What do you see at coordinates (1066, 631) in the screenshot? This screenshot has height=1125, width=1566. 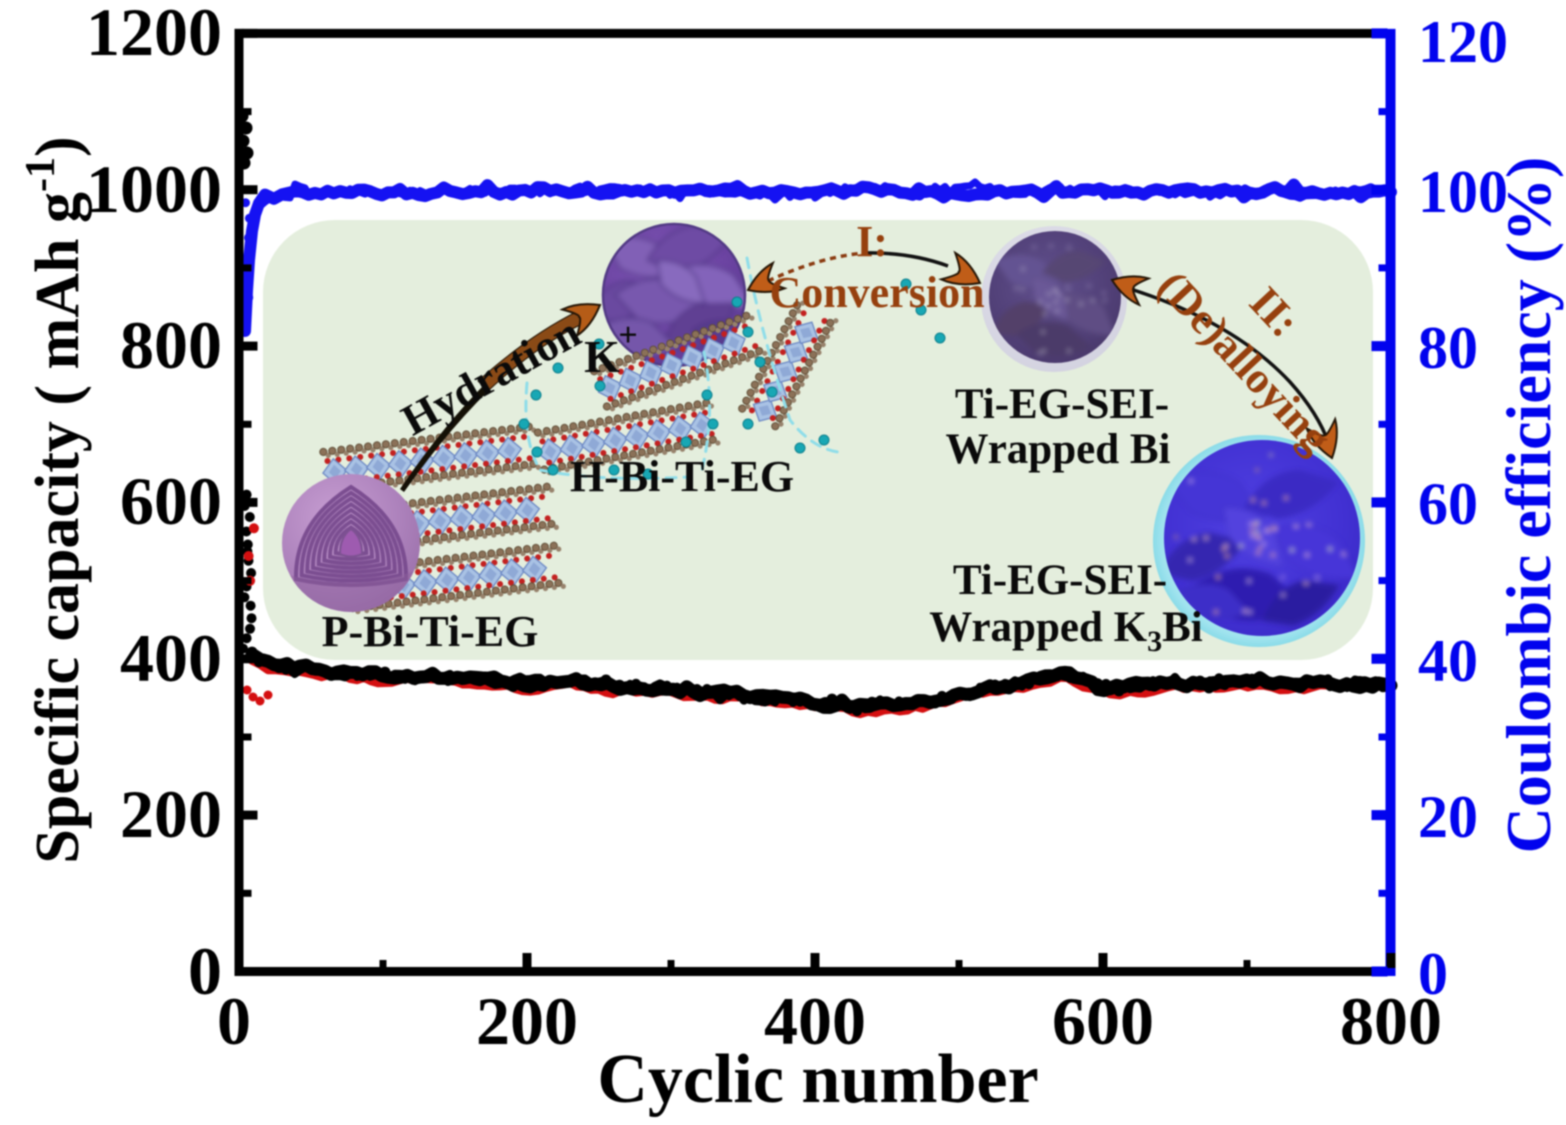 I see `svg-text: Wrapped K3Bi` at bounding box center [1066, 631].